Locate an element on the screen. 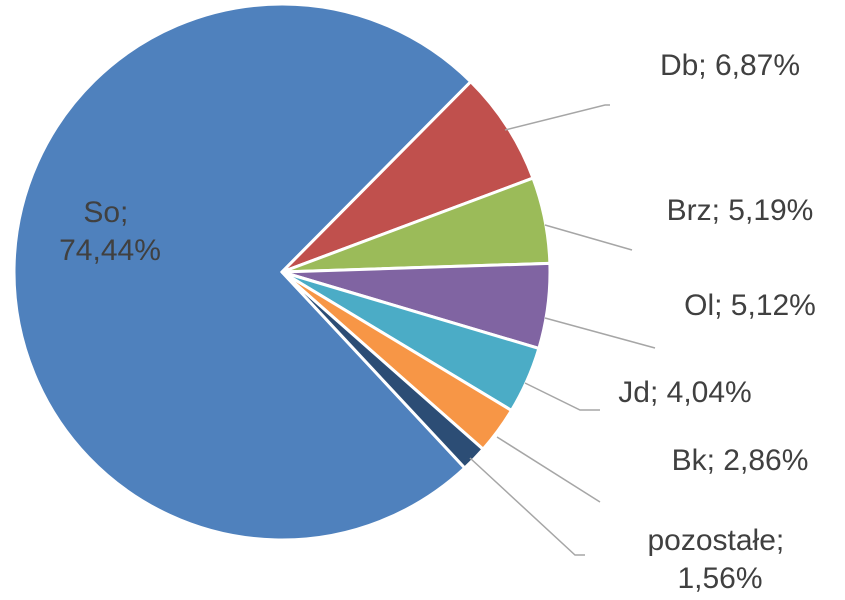 This screenshot has width=845, height=600. data-label: pozostałe; 1,56% is located at coordinates (719, 559).